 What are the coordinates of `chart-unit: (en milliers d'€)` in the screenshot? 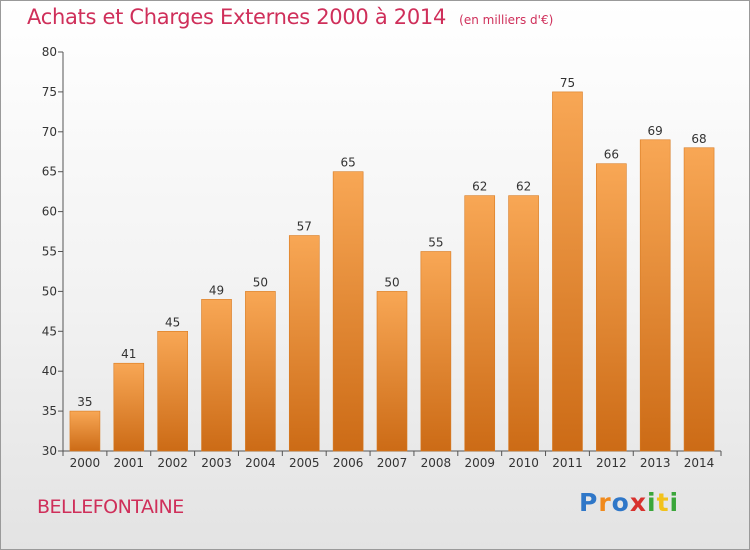 It's located at (506, 20).